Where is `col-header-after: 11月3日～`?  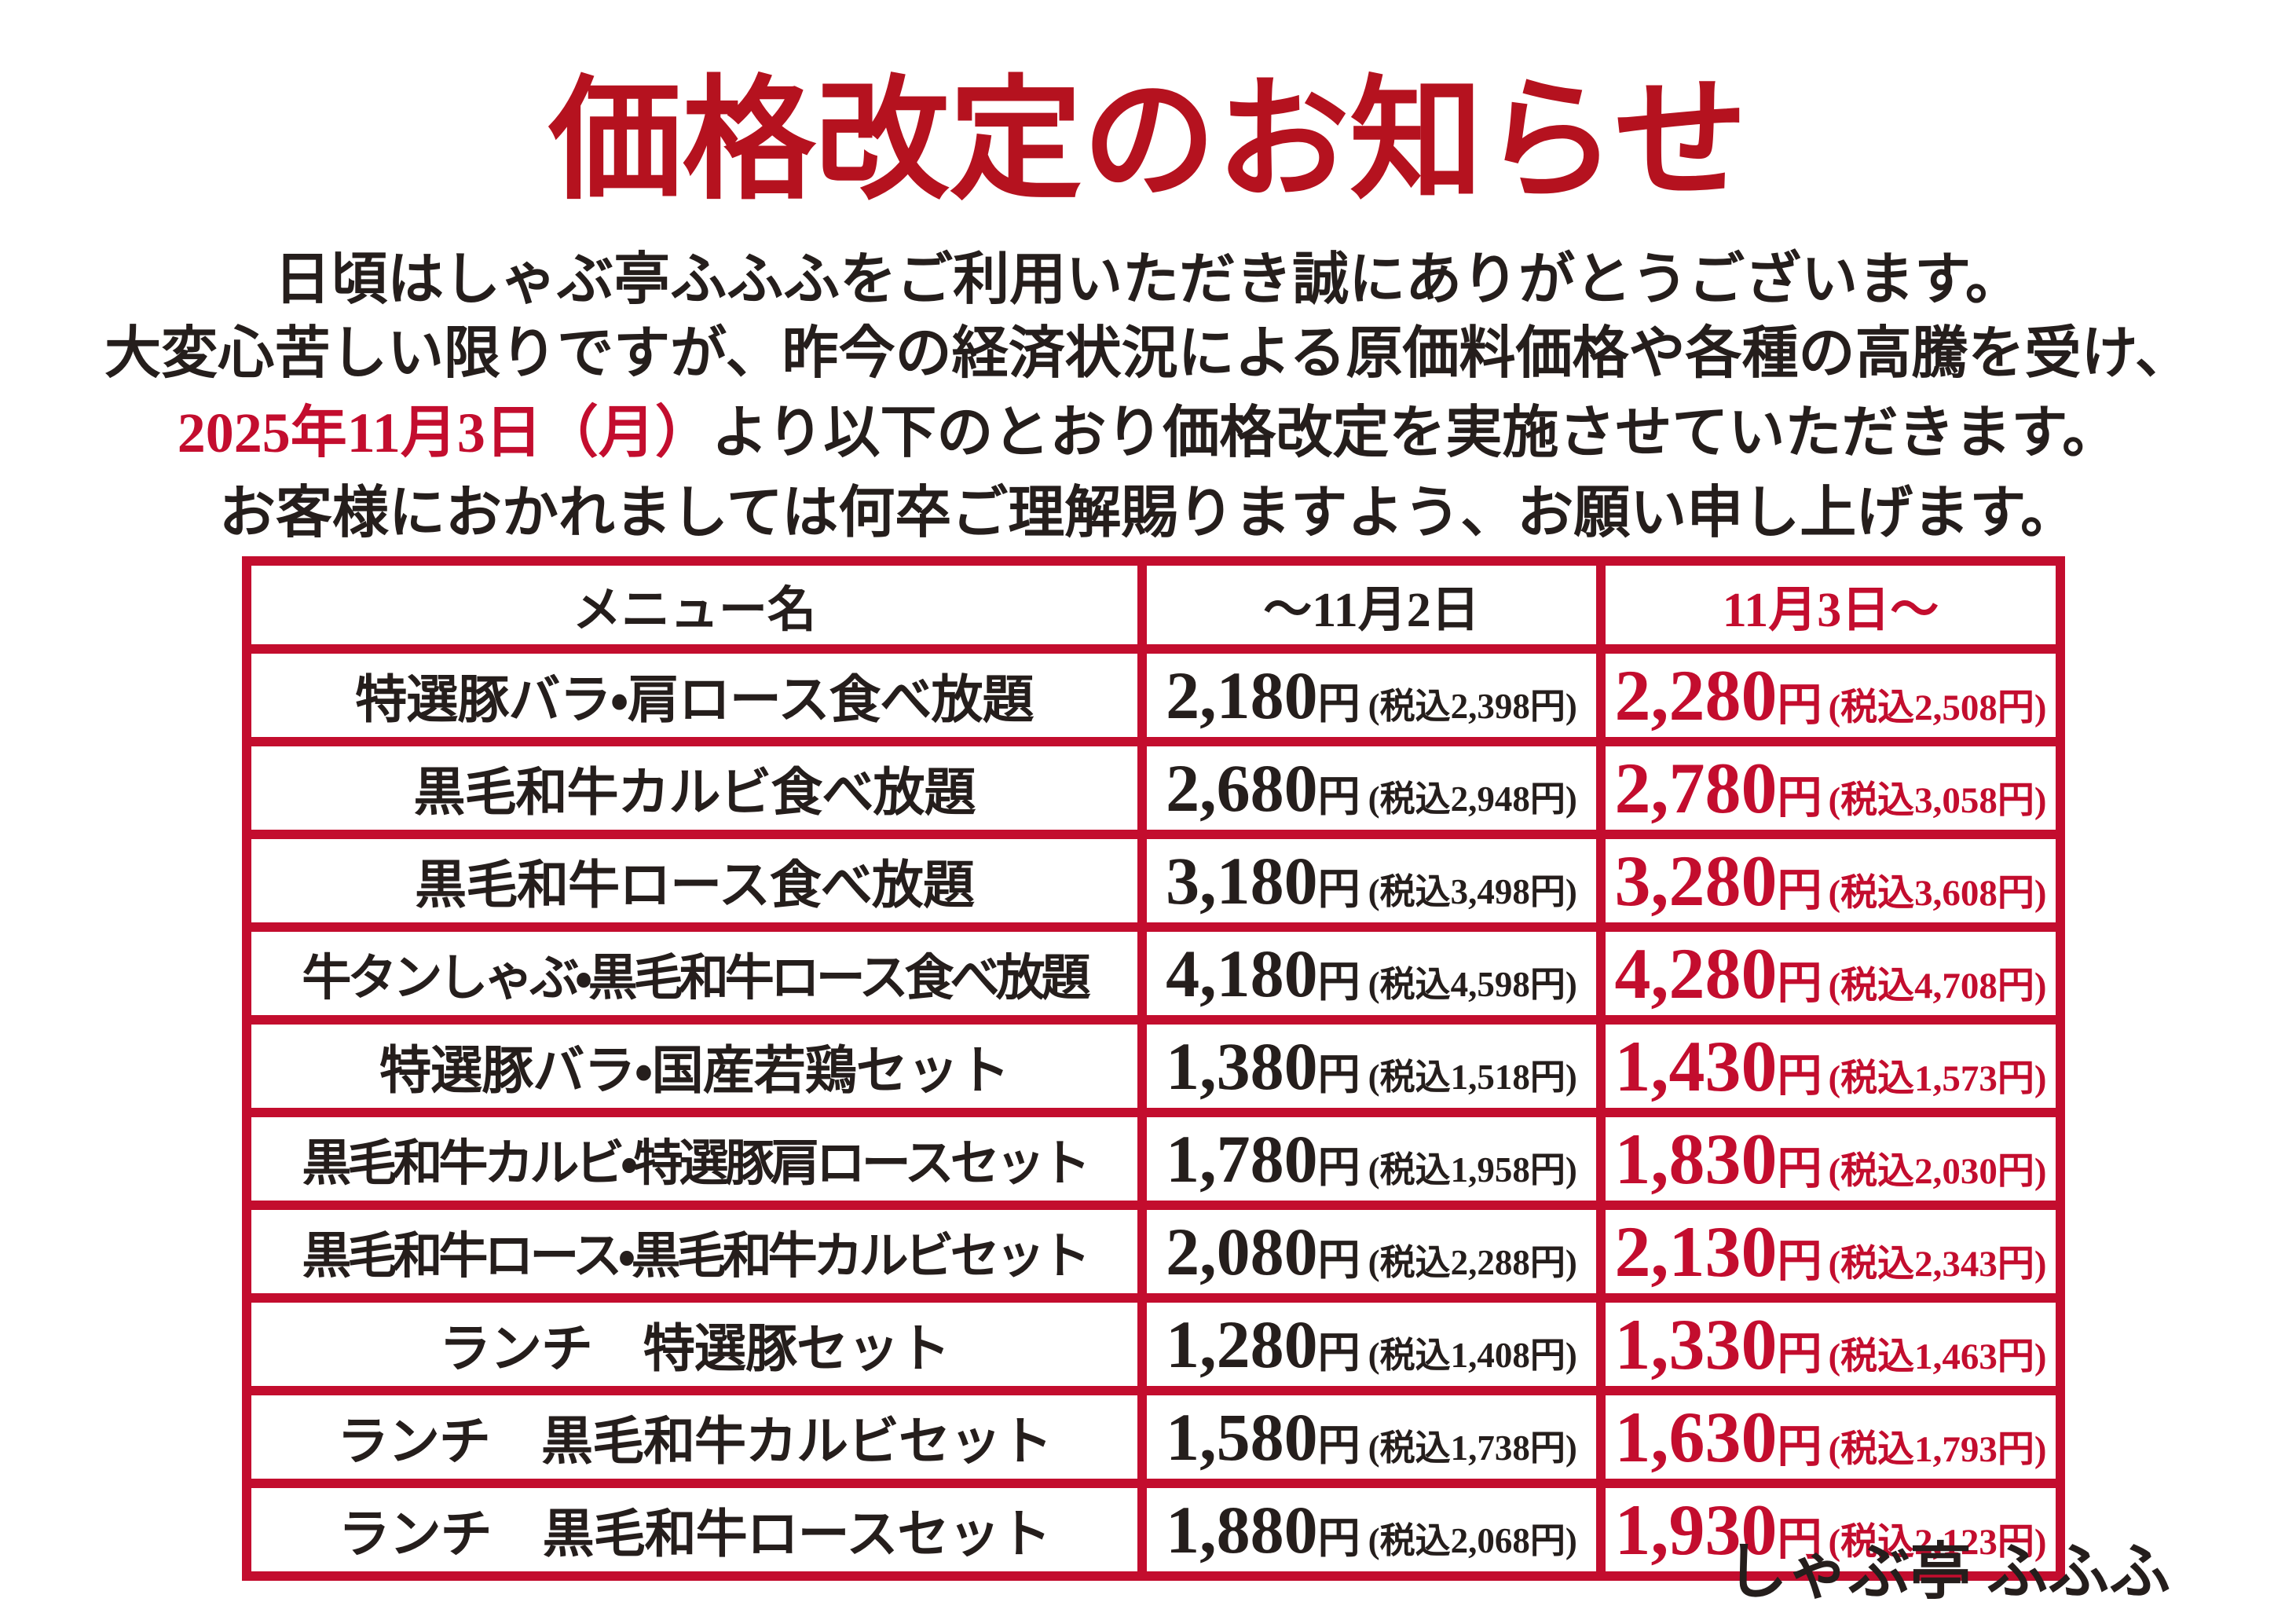 col-header-after: 11月3日～ is located at coordinates (1831, 605).